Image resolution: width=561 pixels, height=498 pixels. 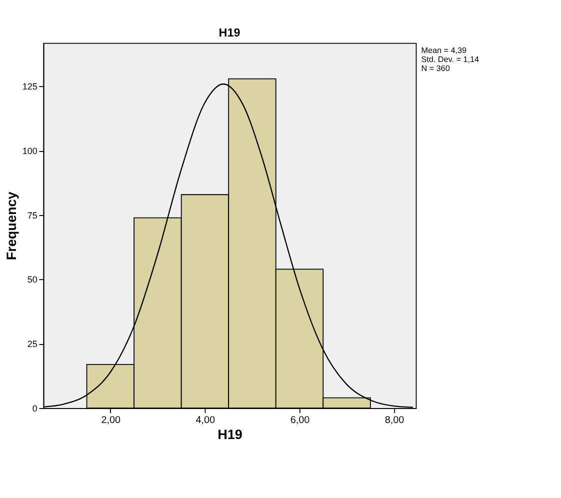 What do you see at coordinates (30, 151) in the screenshot?
I see `y-tick-label: 100` at bounding box center [30, 151].